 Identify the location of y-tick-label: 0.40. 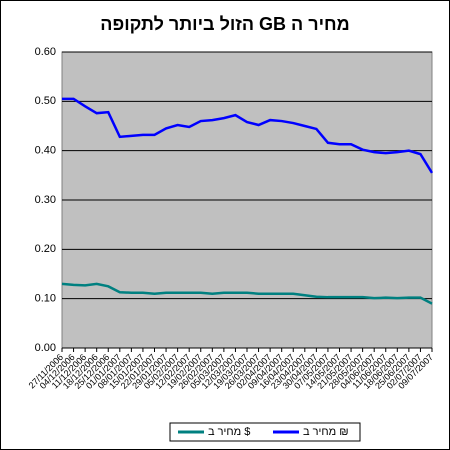
(45, 151).